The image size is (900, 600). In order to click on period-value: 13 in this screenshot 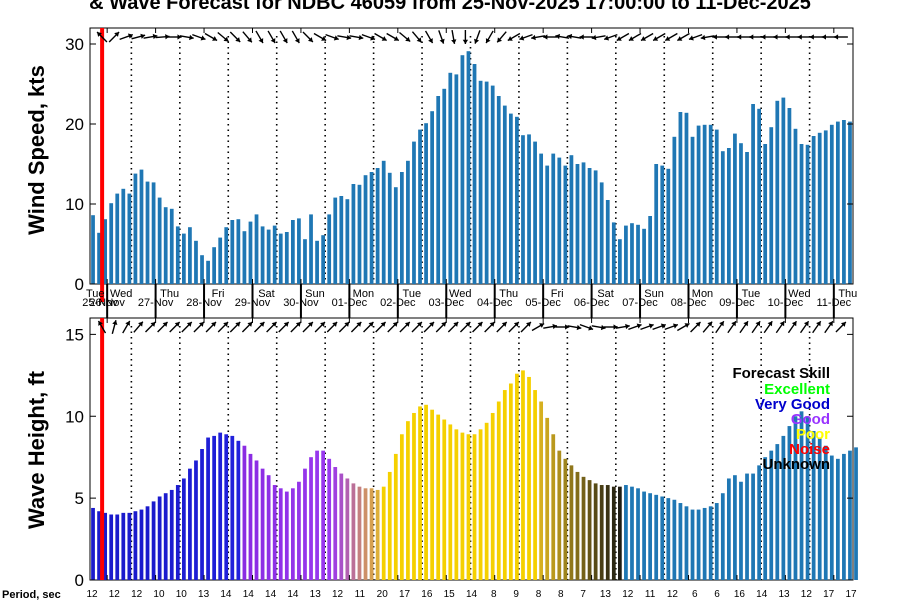, I will do `click(204, 594)`.